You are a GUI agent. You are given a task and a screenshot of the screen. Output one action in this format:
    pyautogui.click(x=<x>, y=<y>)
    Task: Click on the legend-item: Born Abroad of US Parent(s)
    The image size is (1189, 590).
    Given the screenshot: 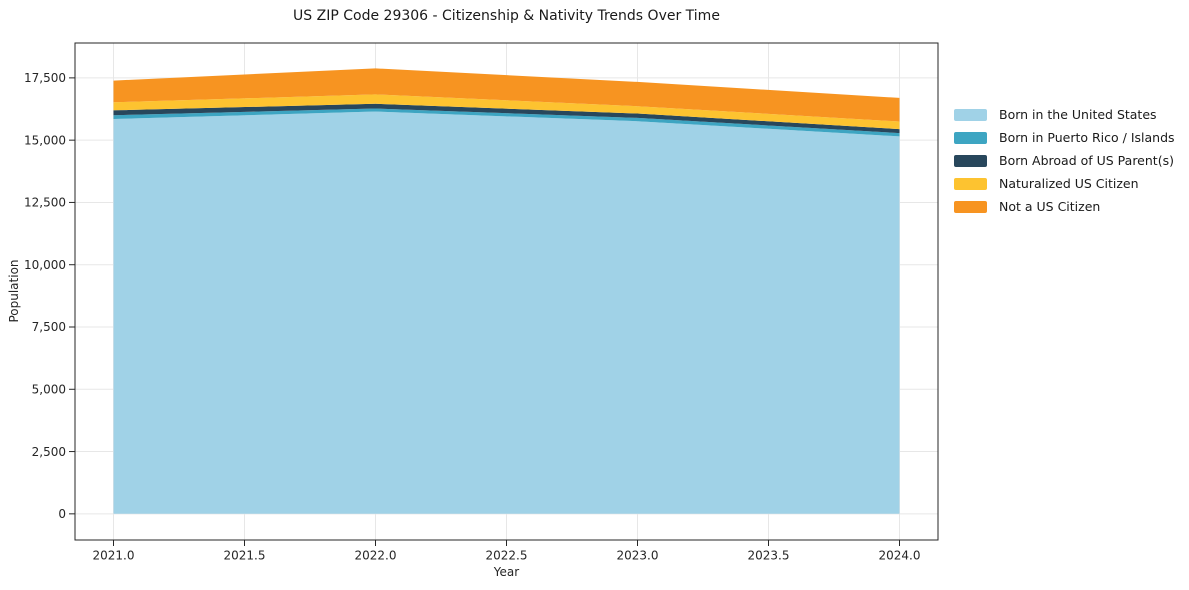 What is the action you would take?
    pyautogui.click(x=1064, y=160)
    